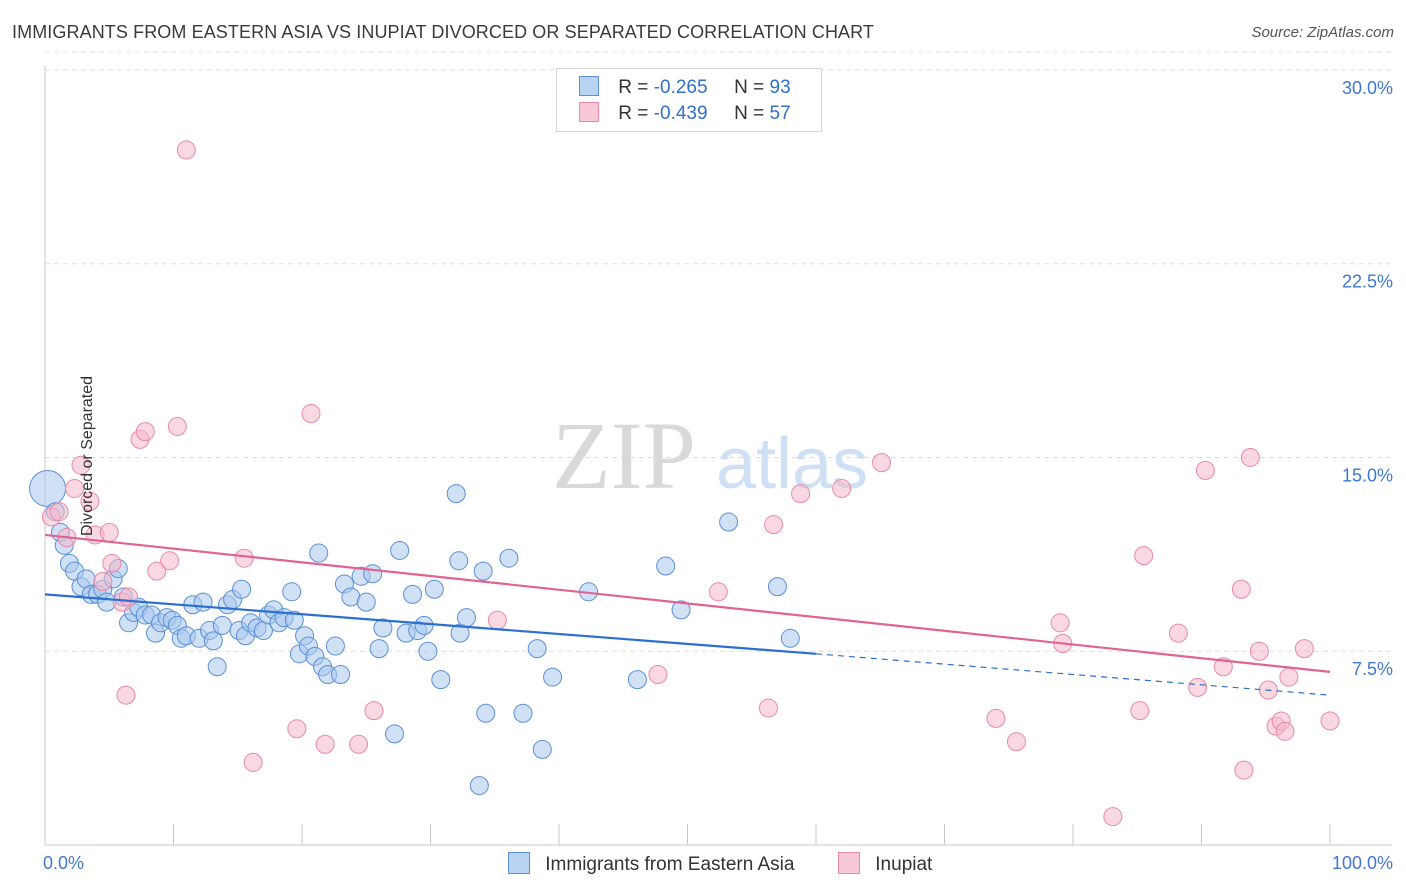 Image resolution: width=1406 pixels, height=892 pixels. What do you see at coordinates (904, 864) in the screenshot?
I see `bottom-legend-label: Inupiat` at bounding box center [904, 864].